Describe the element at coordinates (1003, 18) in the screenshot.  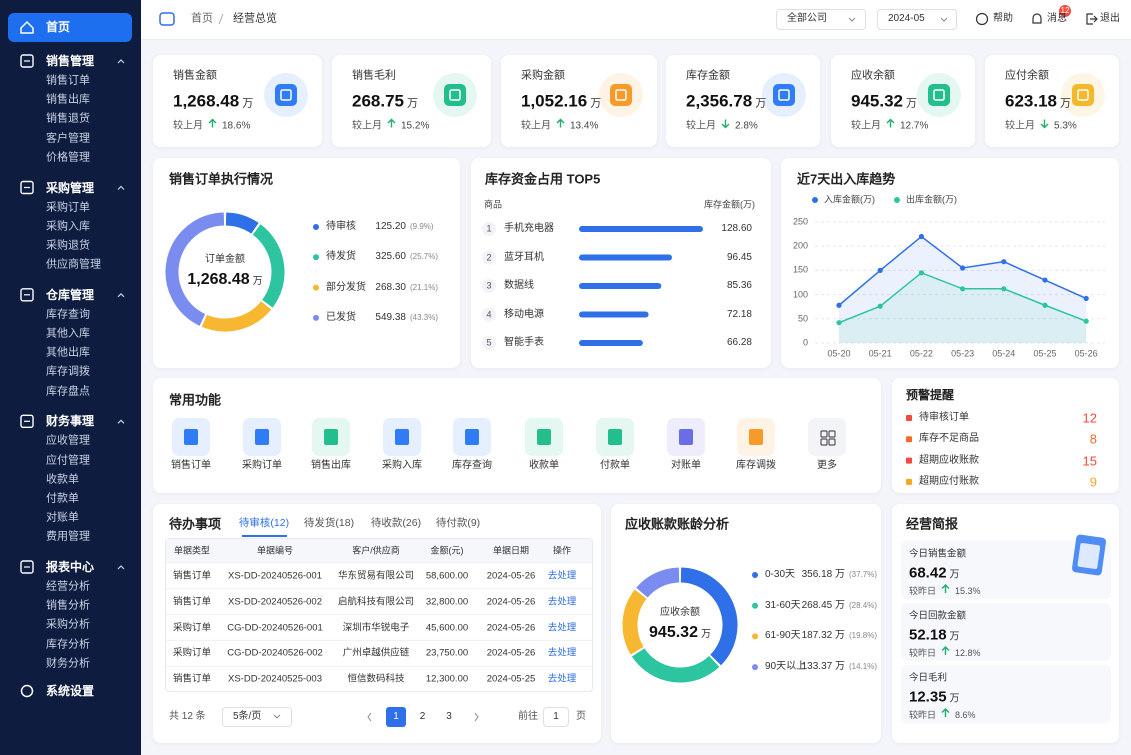
I see `help: 帮助` at that location.